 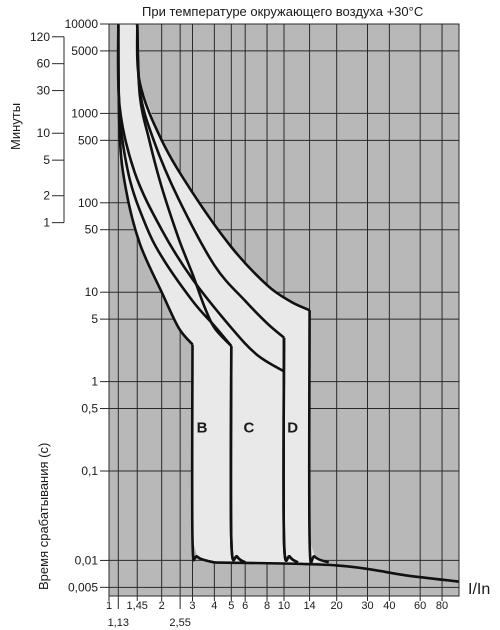 What do you see at coordinates (202, 427) in the screenshot?
I see `series-label-b: B` at bounding box center [202, 427].